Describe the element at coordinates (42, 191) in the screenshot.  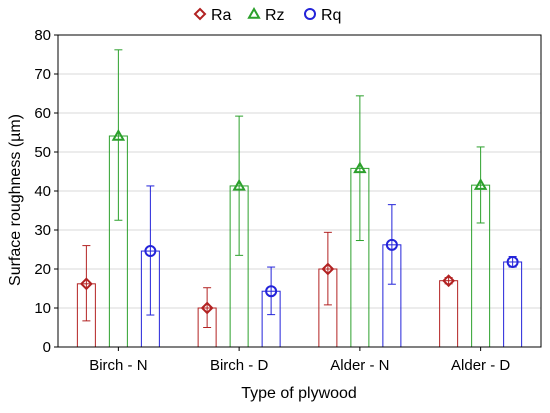
I see `y-tick-label: 40` at that location.